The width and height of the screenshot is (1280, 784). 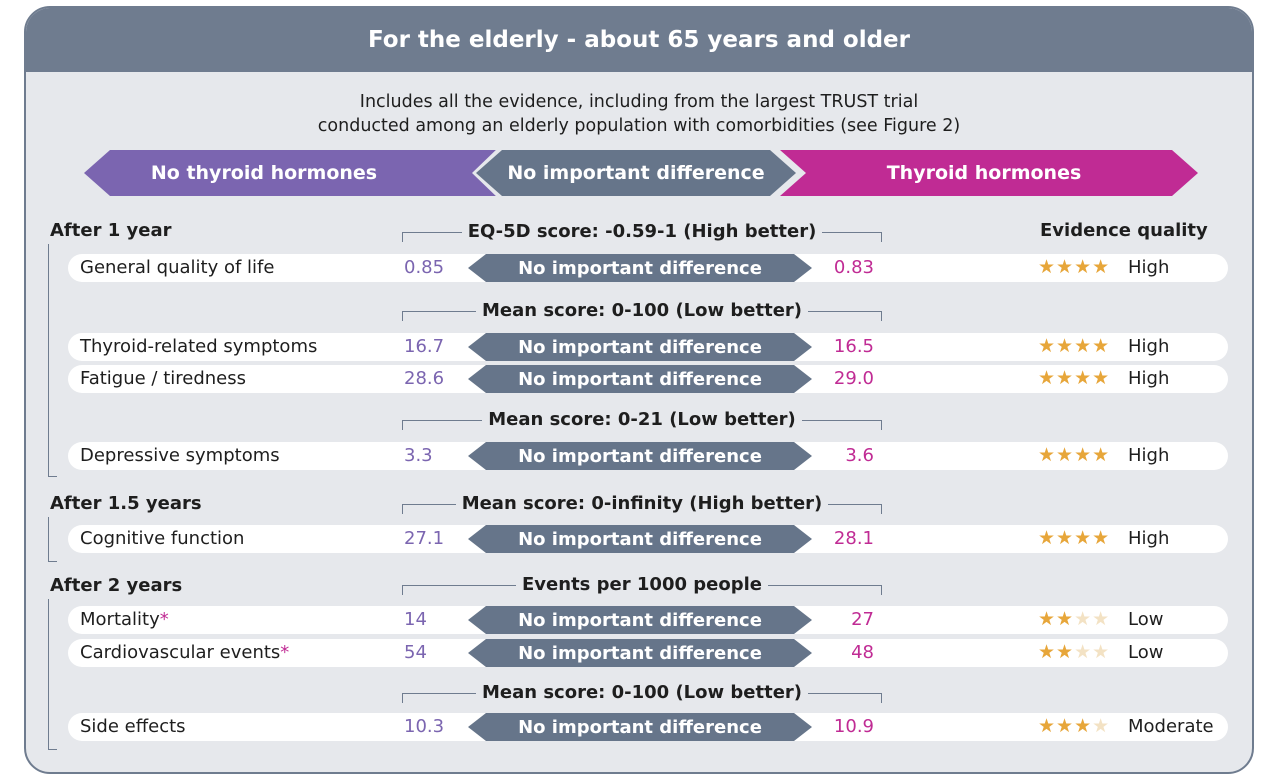 I want to click on thyroid-value: 27, so click(x=862, y=619).